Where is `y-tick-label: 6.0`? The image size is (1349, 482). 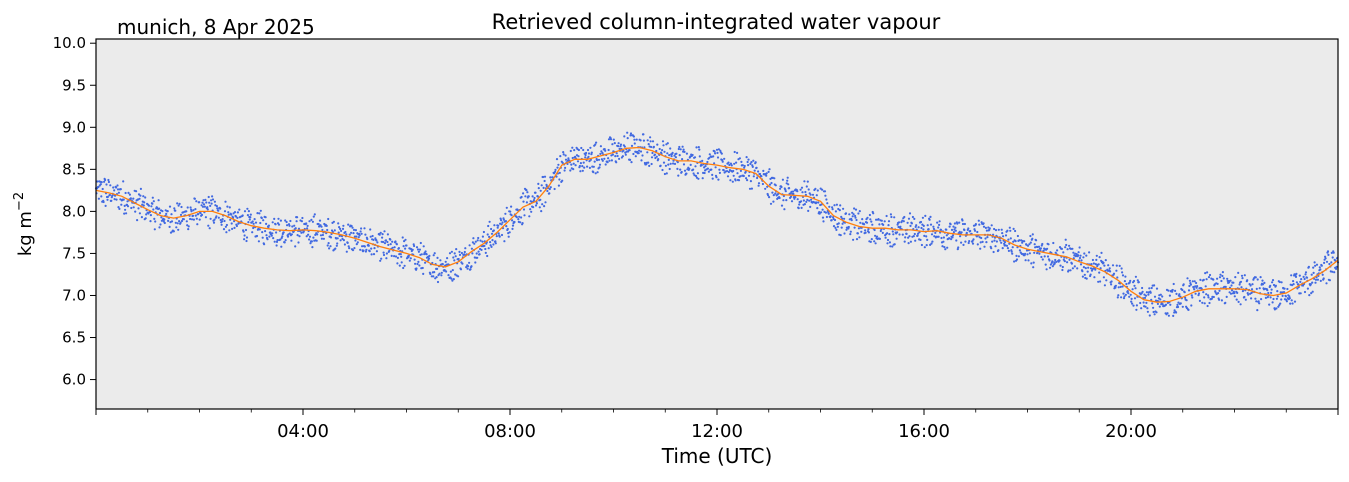 y-tick-label: 6.0 is located at coordinates (74, 380).